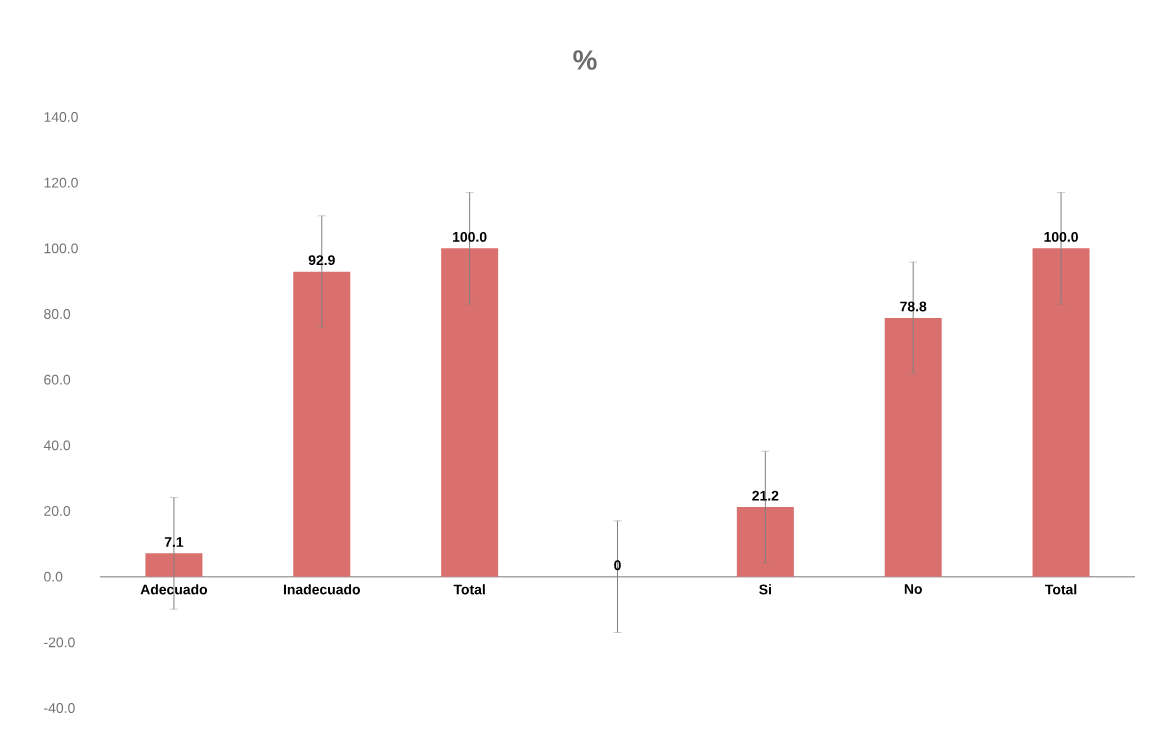 The width and height of the screenshot is (1163, 733). Describe the element at coordinates (321, 589) in the screenshot. I see `x-tick-label: Inadecuado` at that location.